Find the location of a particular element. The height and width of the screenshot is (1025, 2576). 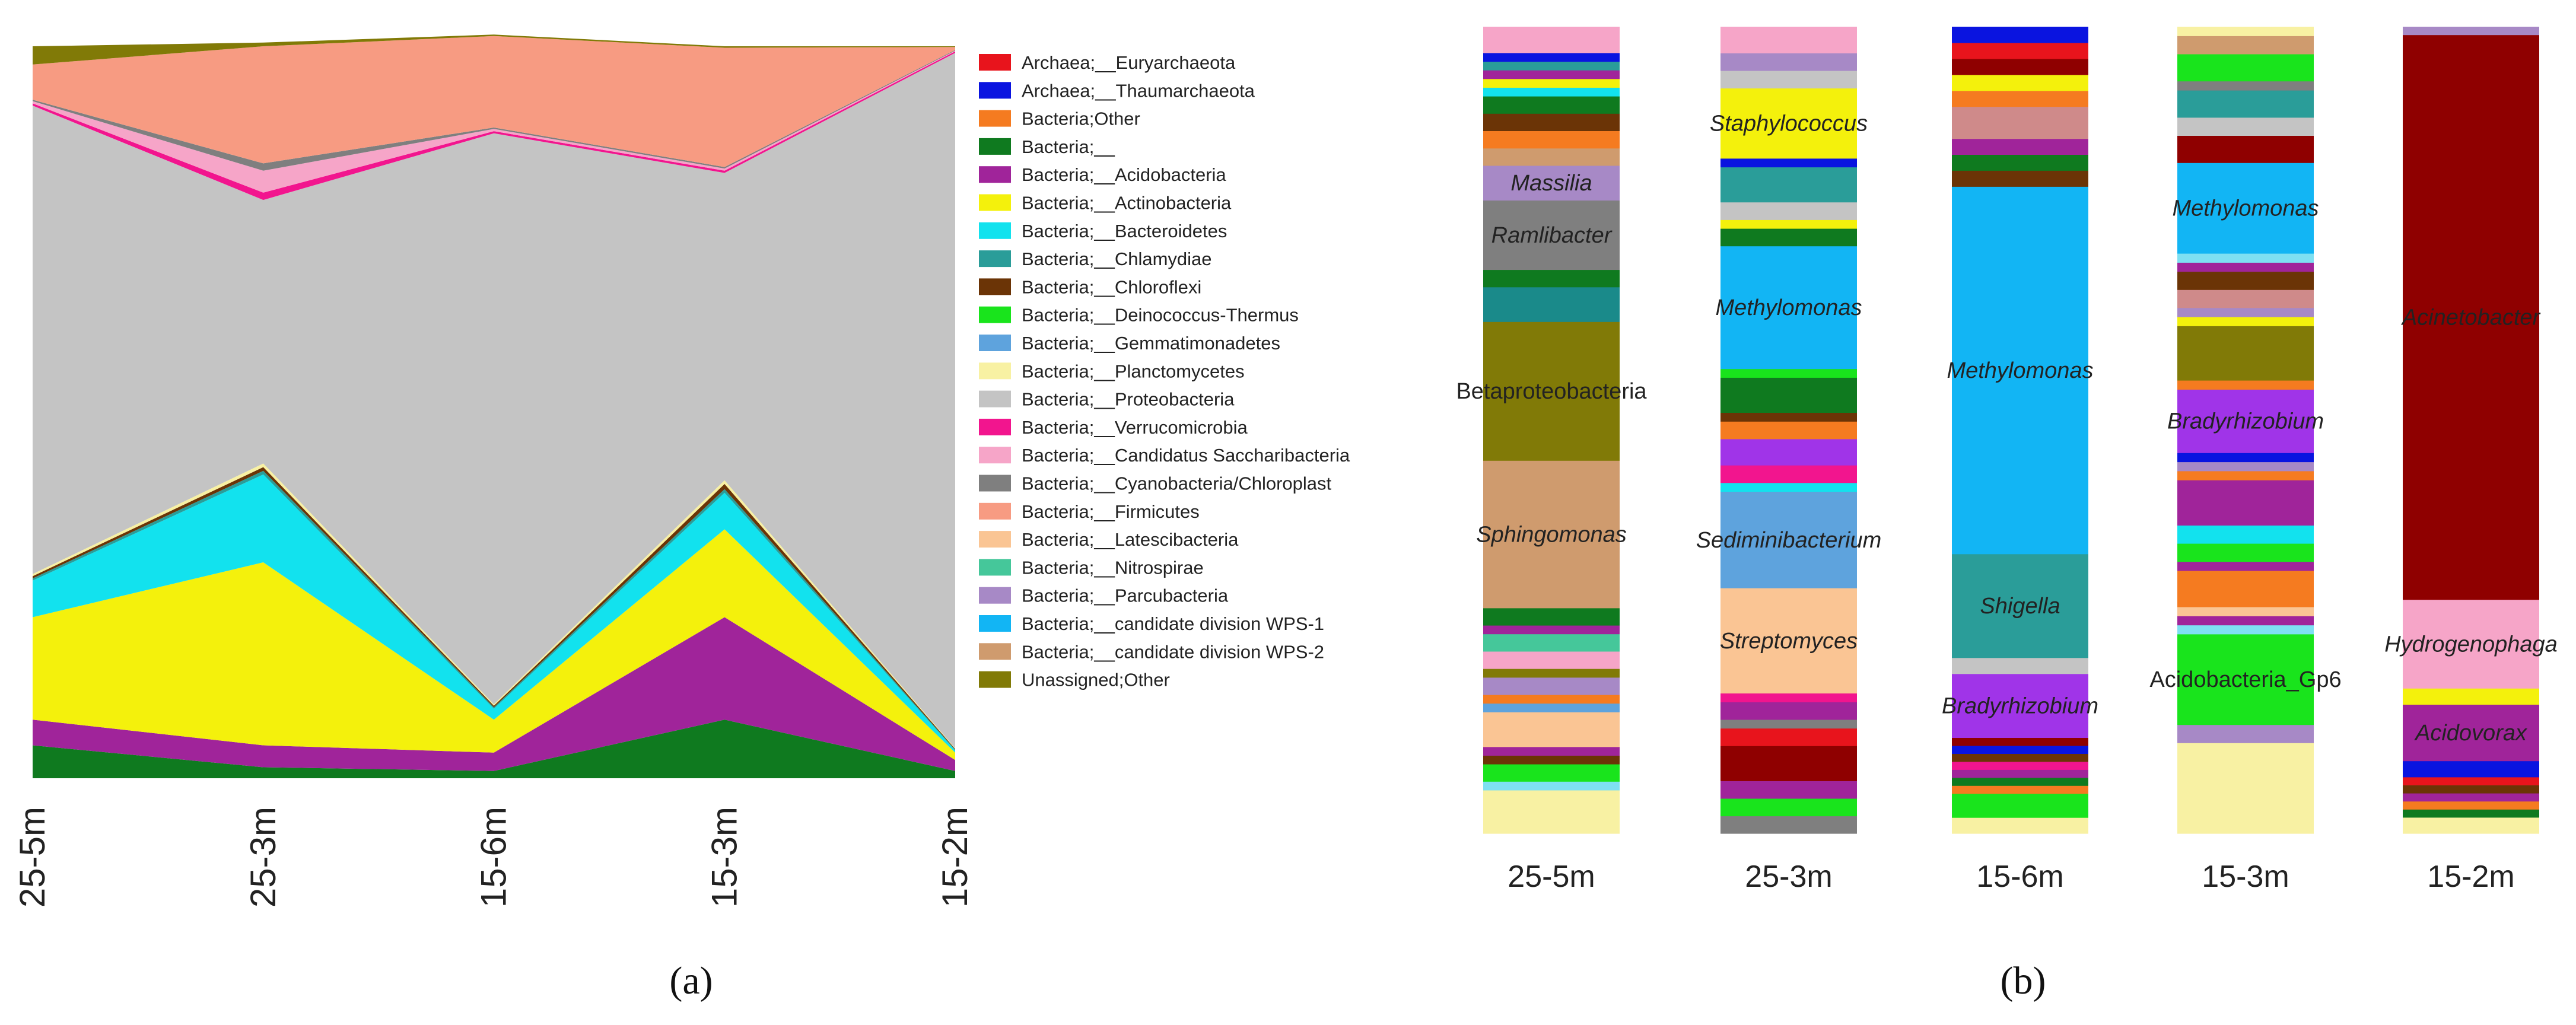

legend-item: Bacteria;__Bacteroidetes is located at coordinates (1103, 231).